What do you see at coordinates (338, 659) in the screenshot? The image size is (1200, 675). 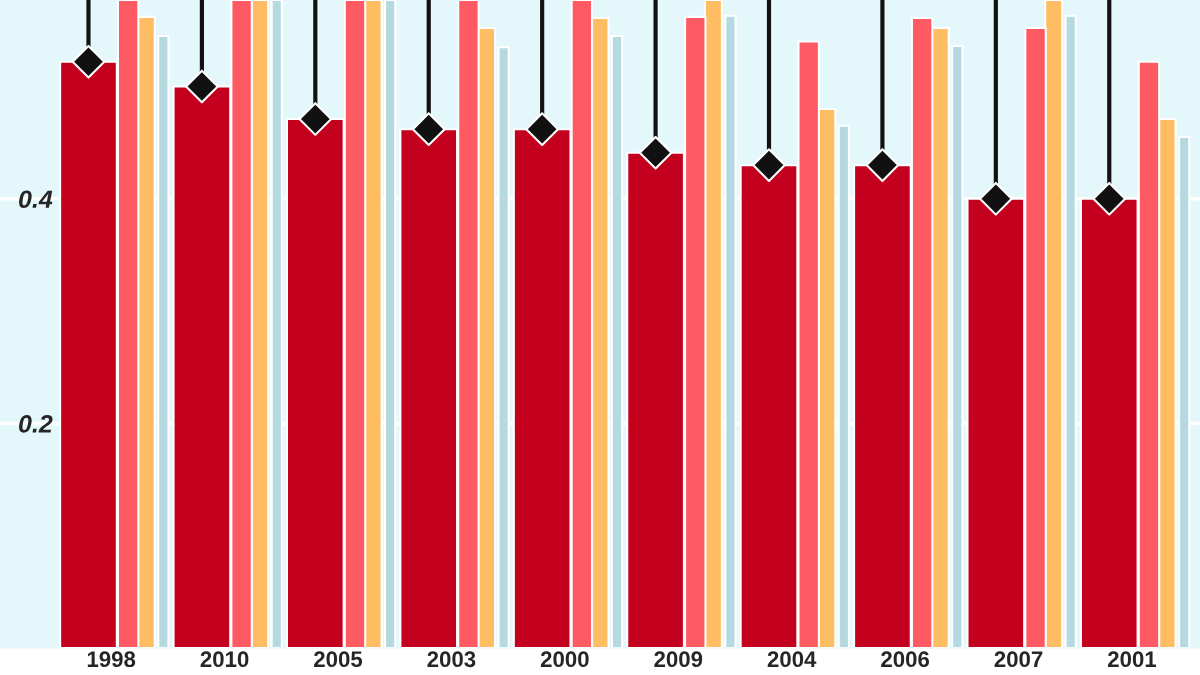 I see `x-tick-label: 2005` at bounding box center [338, 659].